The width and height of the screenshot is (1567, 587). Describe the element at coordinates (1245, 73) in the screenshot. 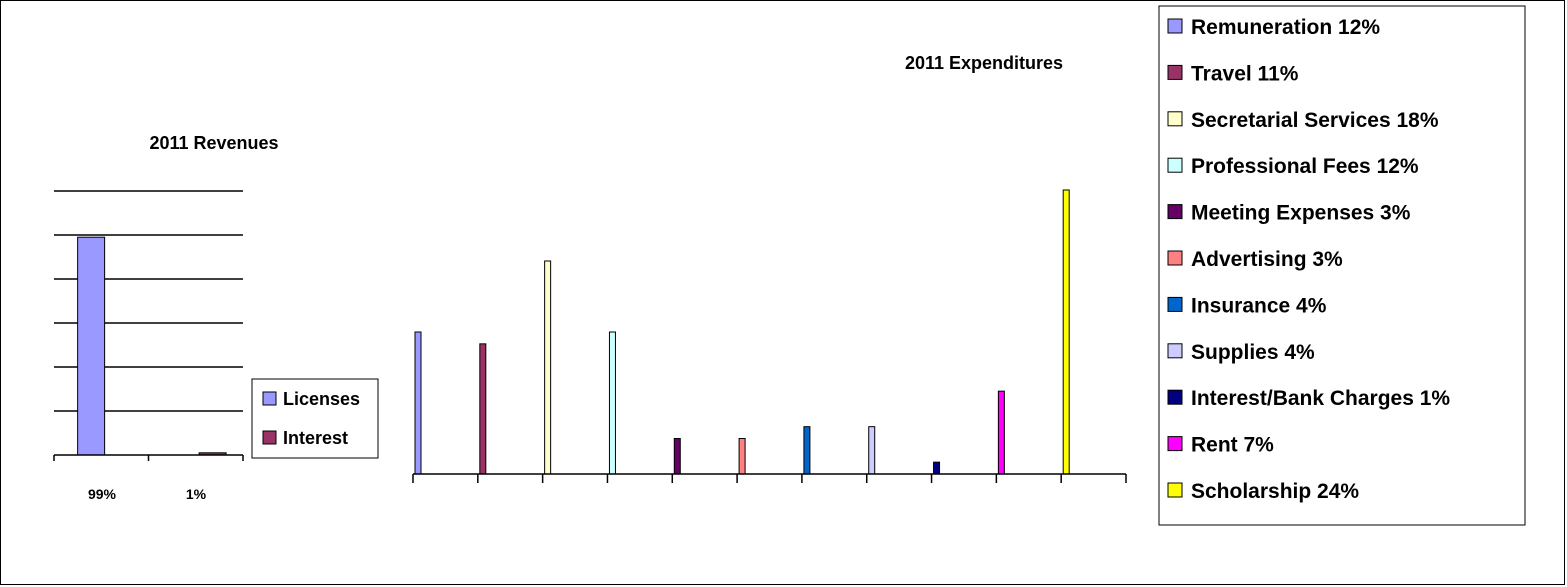

I see `legend-label: Travel 11%` at that location.